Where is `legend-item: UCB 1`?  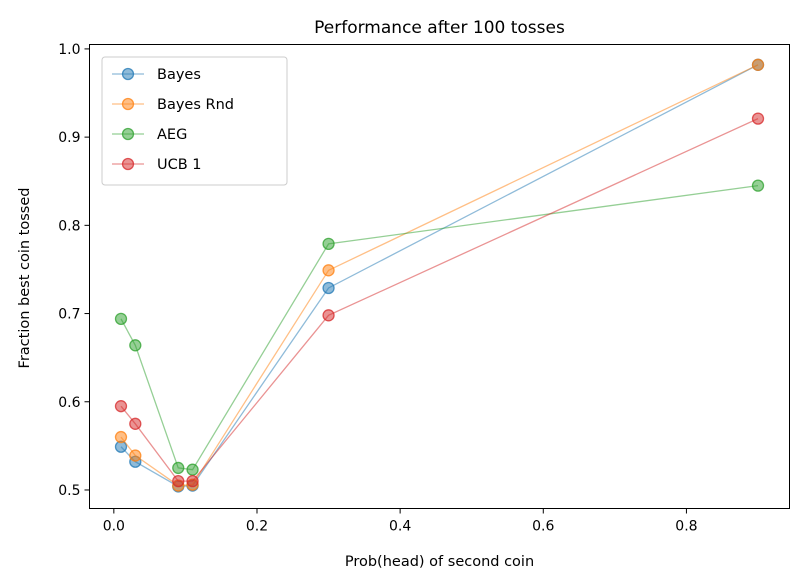
legend-item: UCB 1 is located at coordinates (157, 165).